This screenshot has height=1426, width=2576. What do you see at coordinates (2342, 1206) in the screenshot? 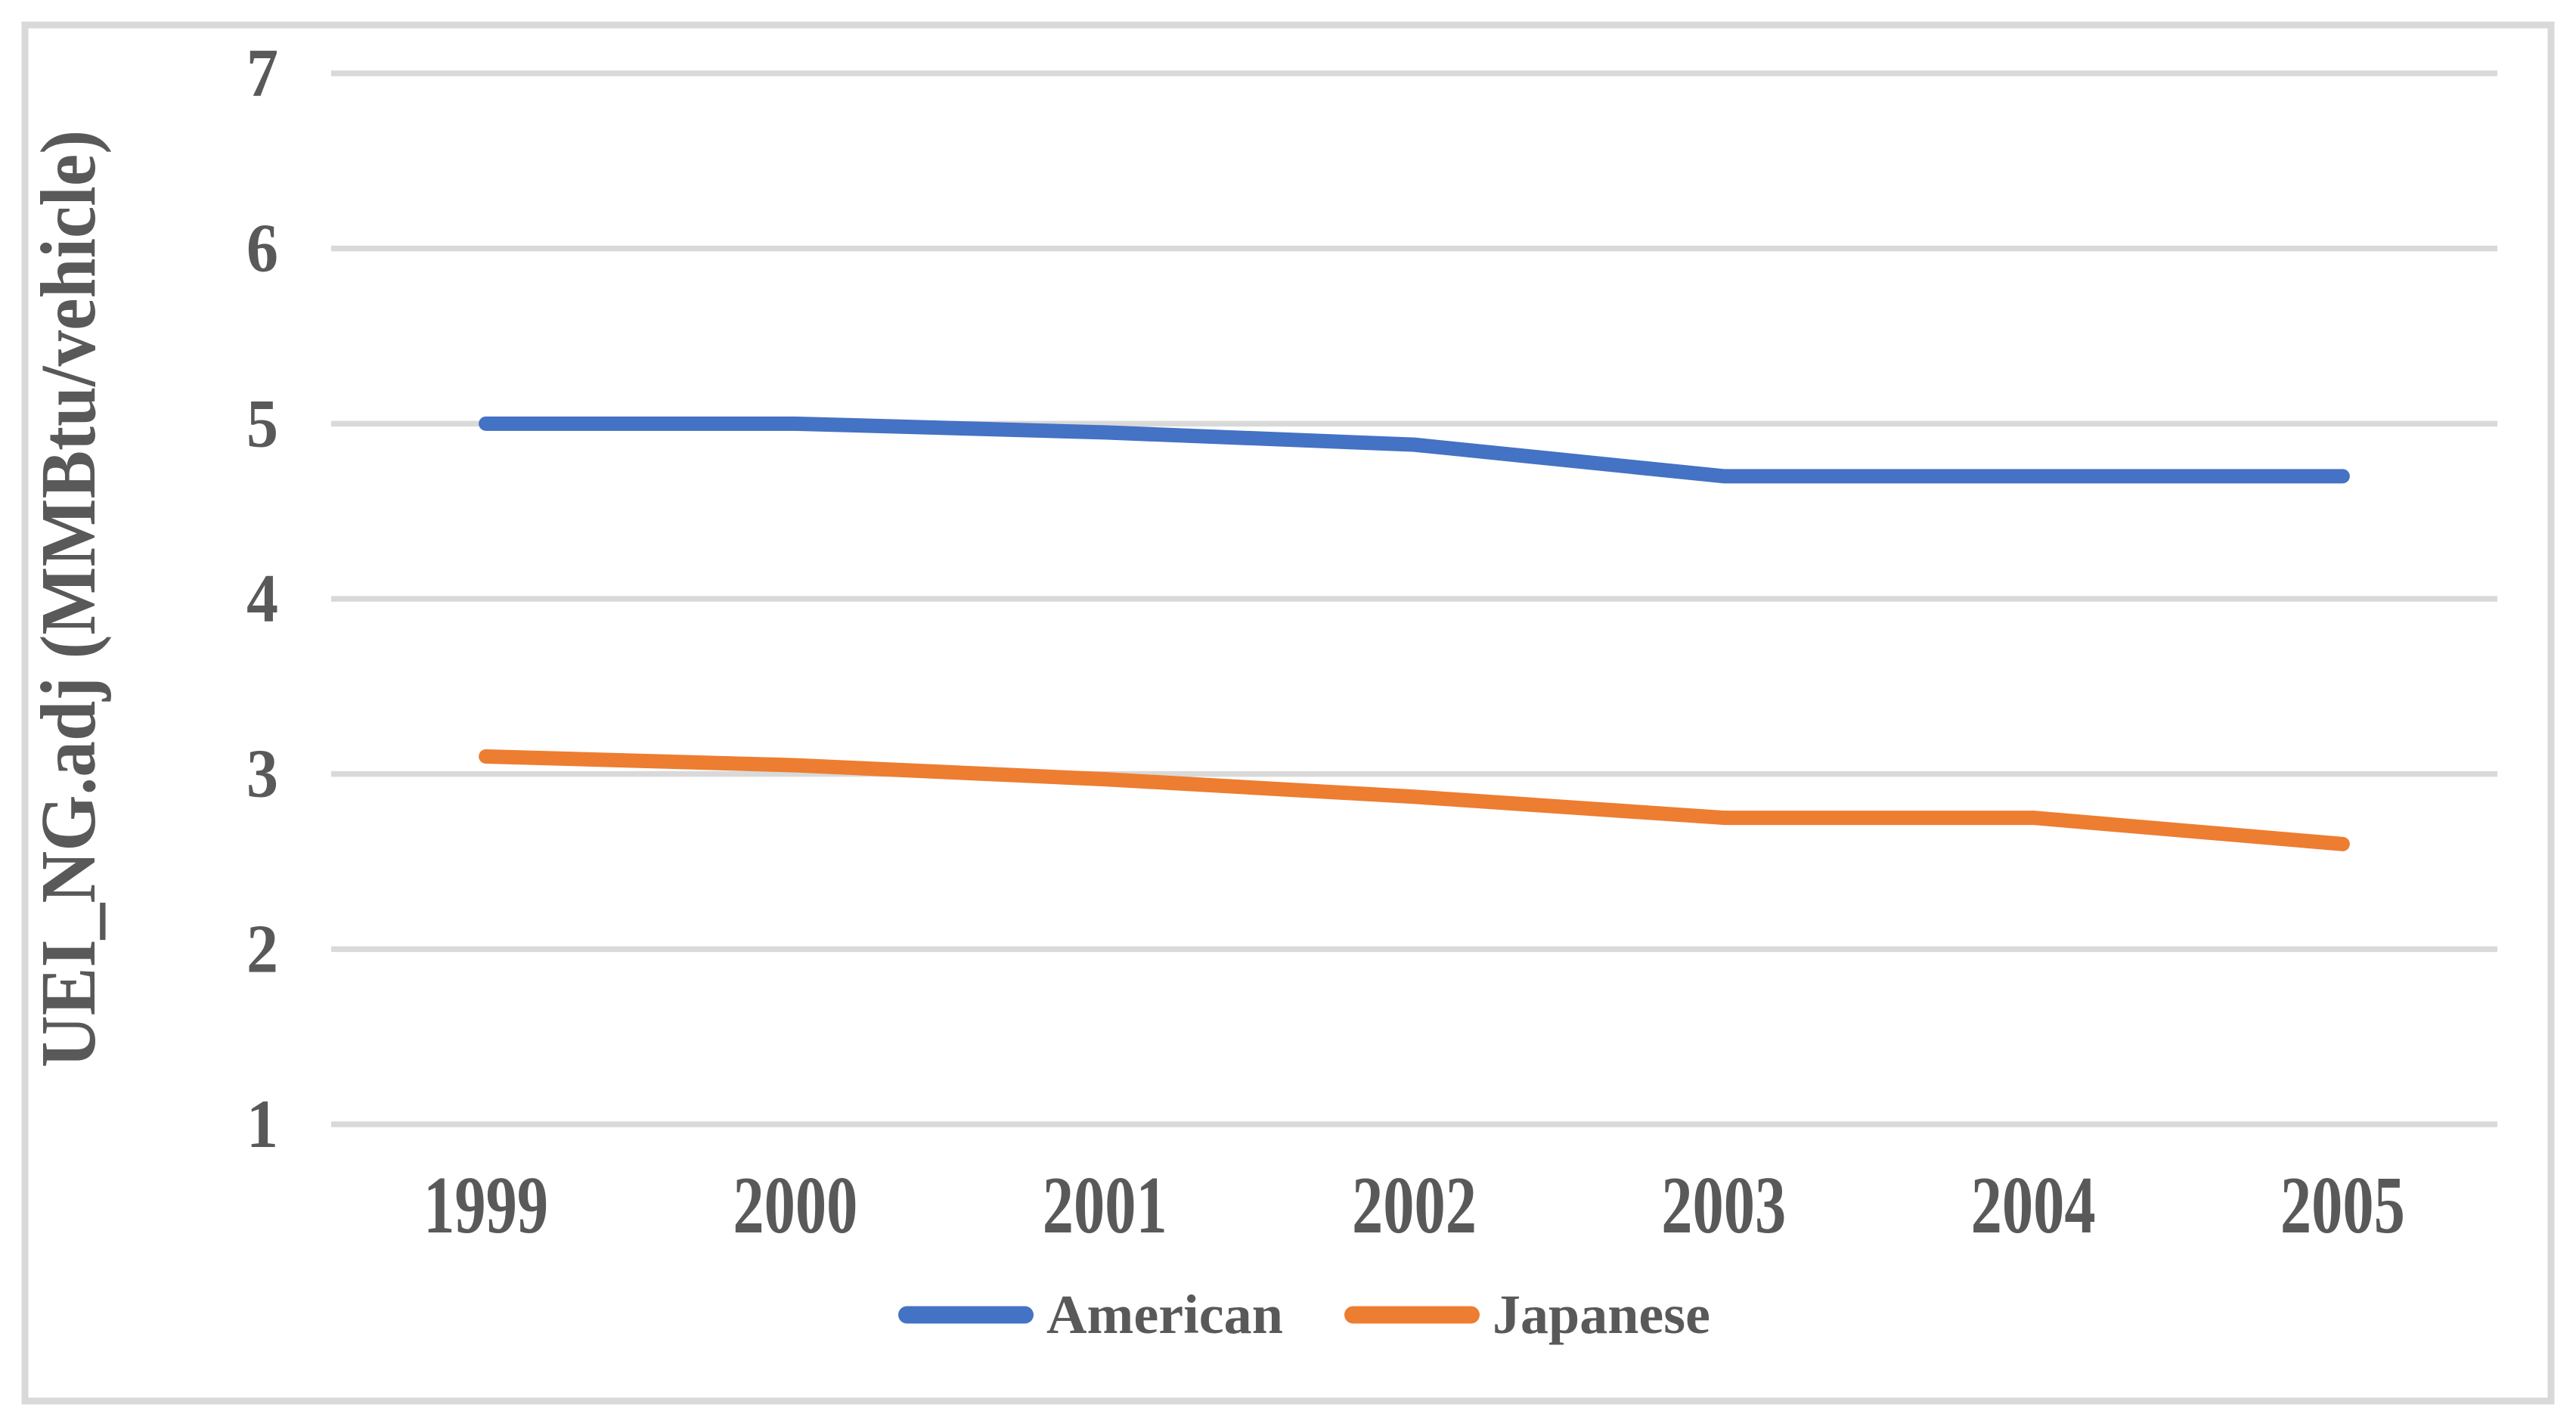
I see `x-tick-label-2005: 2005` at bounding box center [2342, 1206].